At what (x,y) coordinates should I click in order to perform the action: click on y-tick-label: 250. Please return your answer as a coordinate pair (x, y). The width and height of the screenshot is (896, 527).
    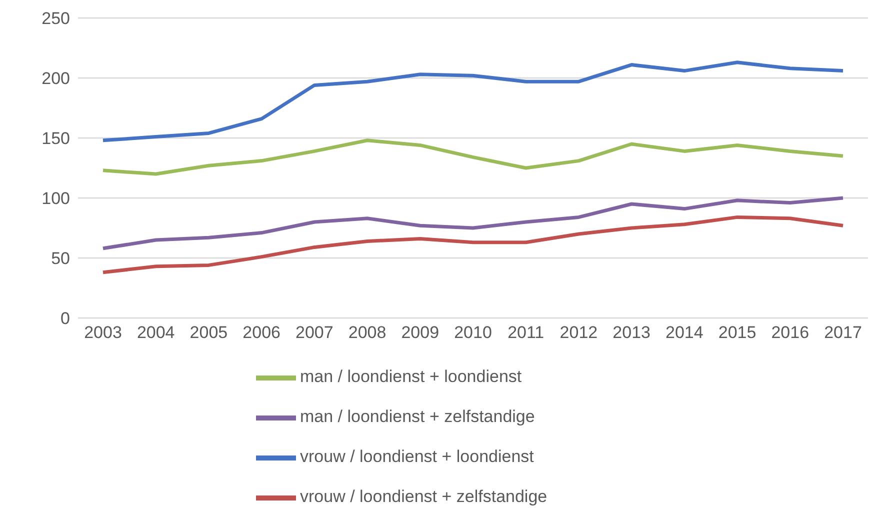
    Looking at the image, I should click on (56, 18).